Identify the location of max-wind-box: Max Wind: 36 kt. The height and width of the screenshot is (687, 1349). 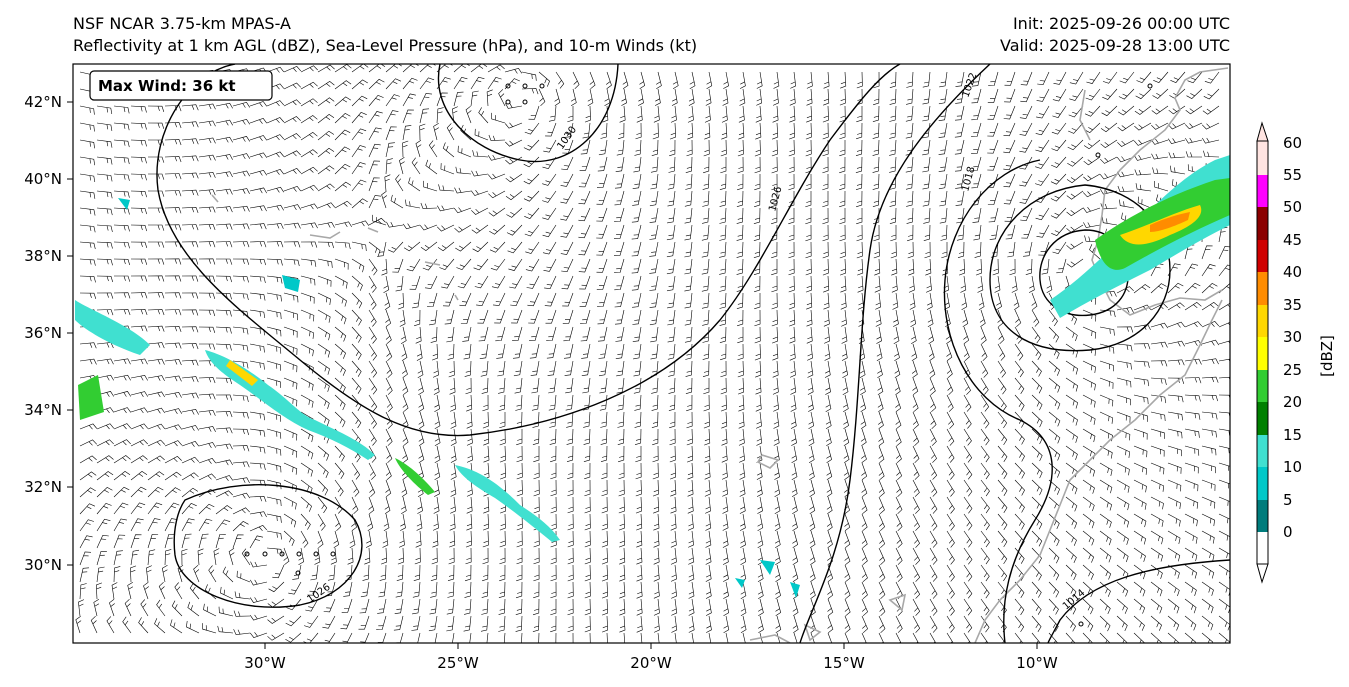
(181, 85).